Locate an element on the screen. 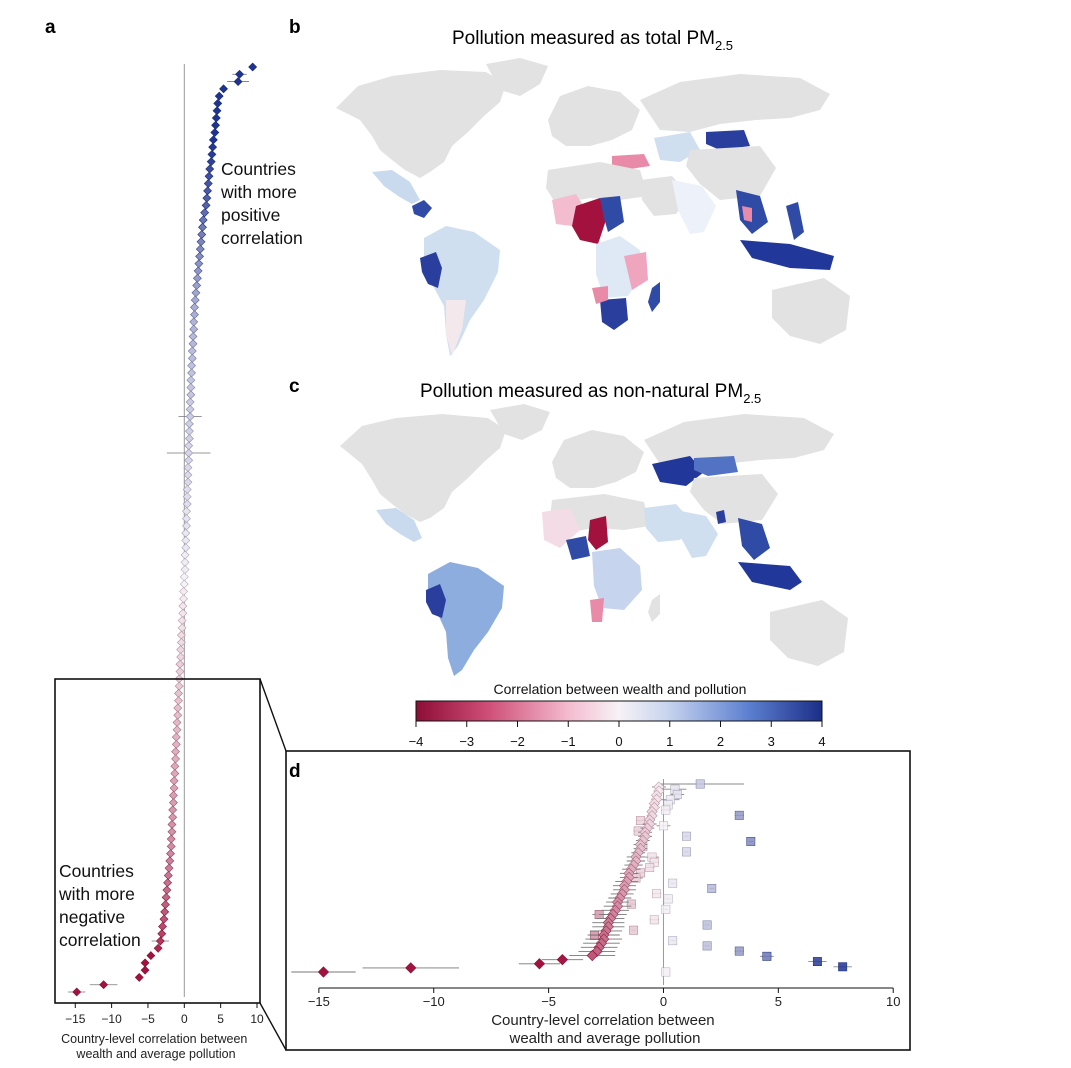  map-c-madagascar is located at coordinates (654, 608).